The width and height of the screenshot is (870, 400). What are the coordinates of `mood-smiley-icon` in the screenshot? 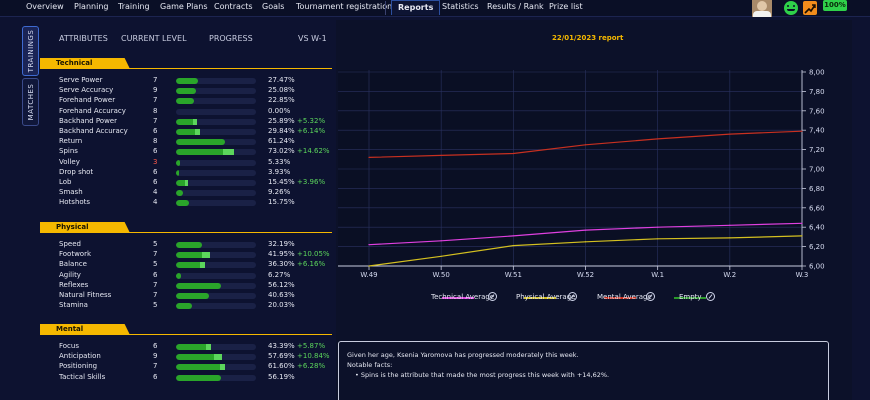 It's located at (791, 8).